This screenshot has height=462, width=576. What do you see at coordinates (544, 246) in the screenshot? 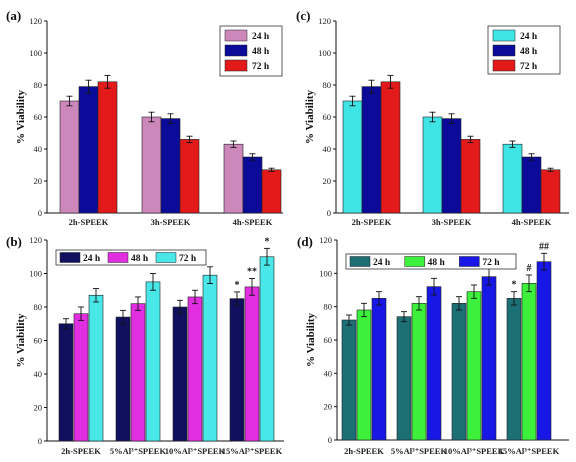
I see `significance-mark: ##` at bounding box center [544, 246].